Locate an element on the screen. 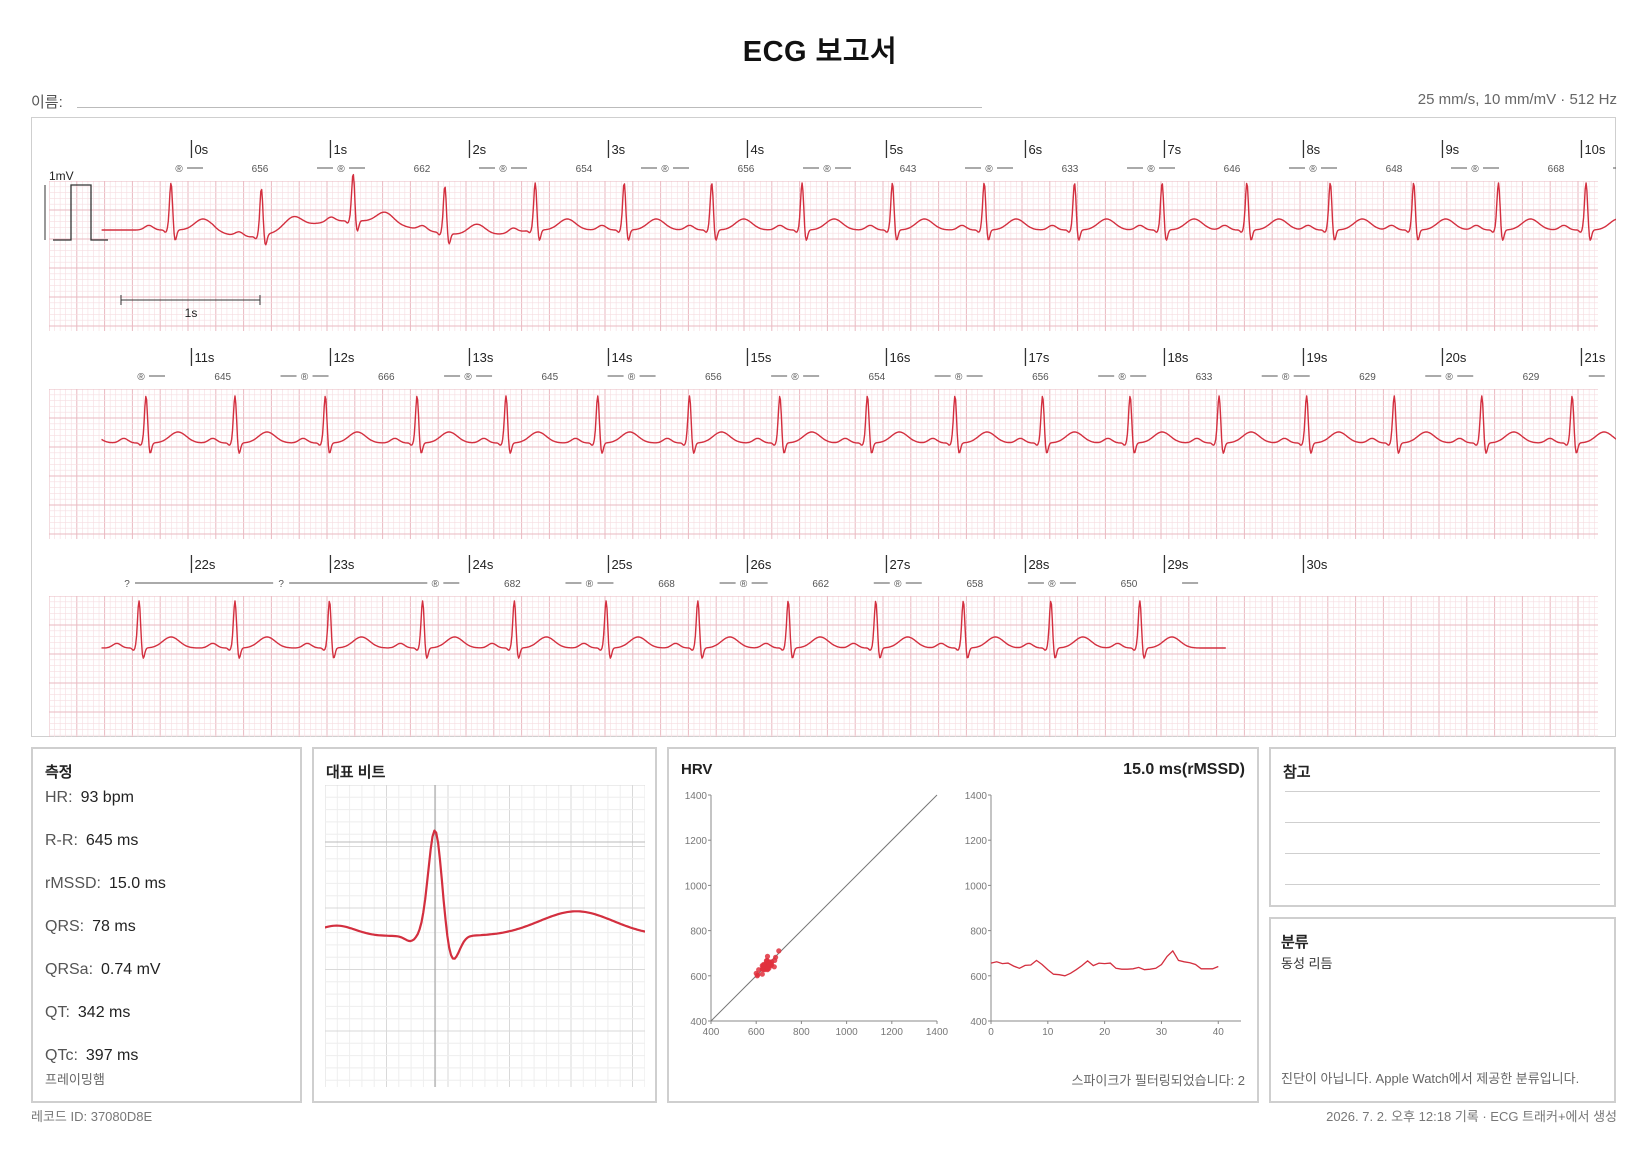 The image size is (1640, 1160). measurement-label: QTc: is located at coordinates (61, 1055).